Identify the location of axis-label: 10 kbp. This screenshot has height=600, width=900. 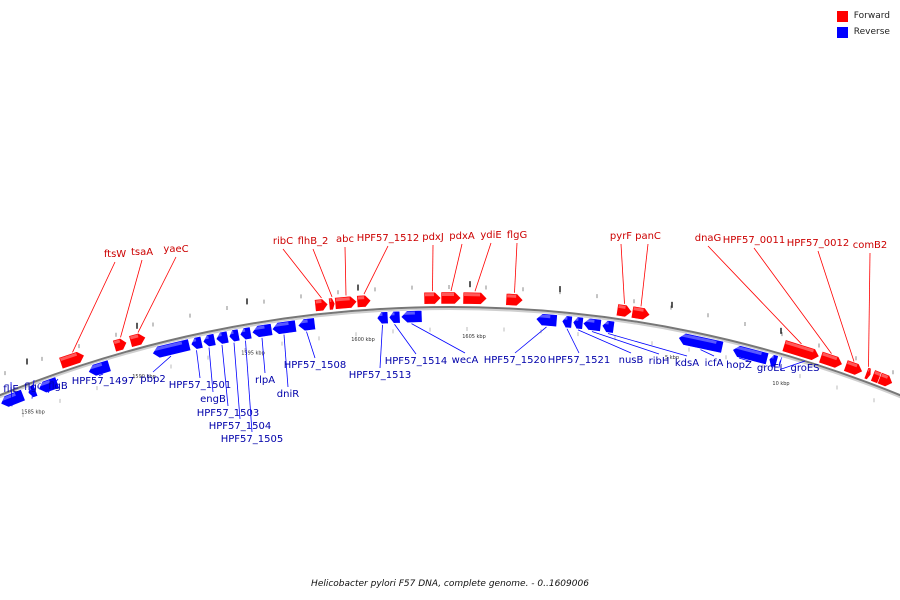
(780, 384).